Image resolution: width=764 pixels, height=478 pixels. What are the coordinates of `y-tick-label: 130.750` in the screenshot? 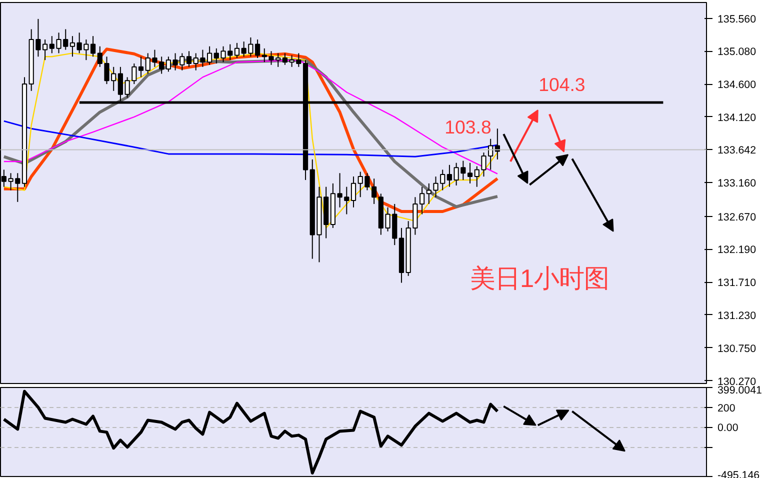 It's located at (737, 348).